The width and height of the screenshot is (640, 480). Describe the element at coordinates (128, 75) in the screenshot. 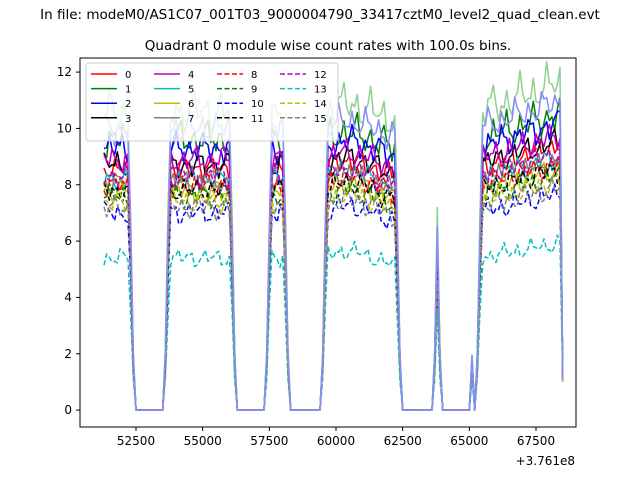

I see `legend-label-0: 0` at that location.